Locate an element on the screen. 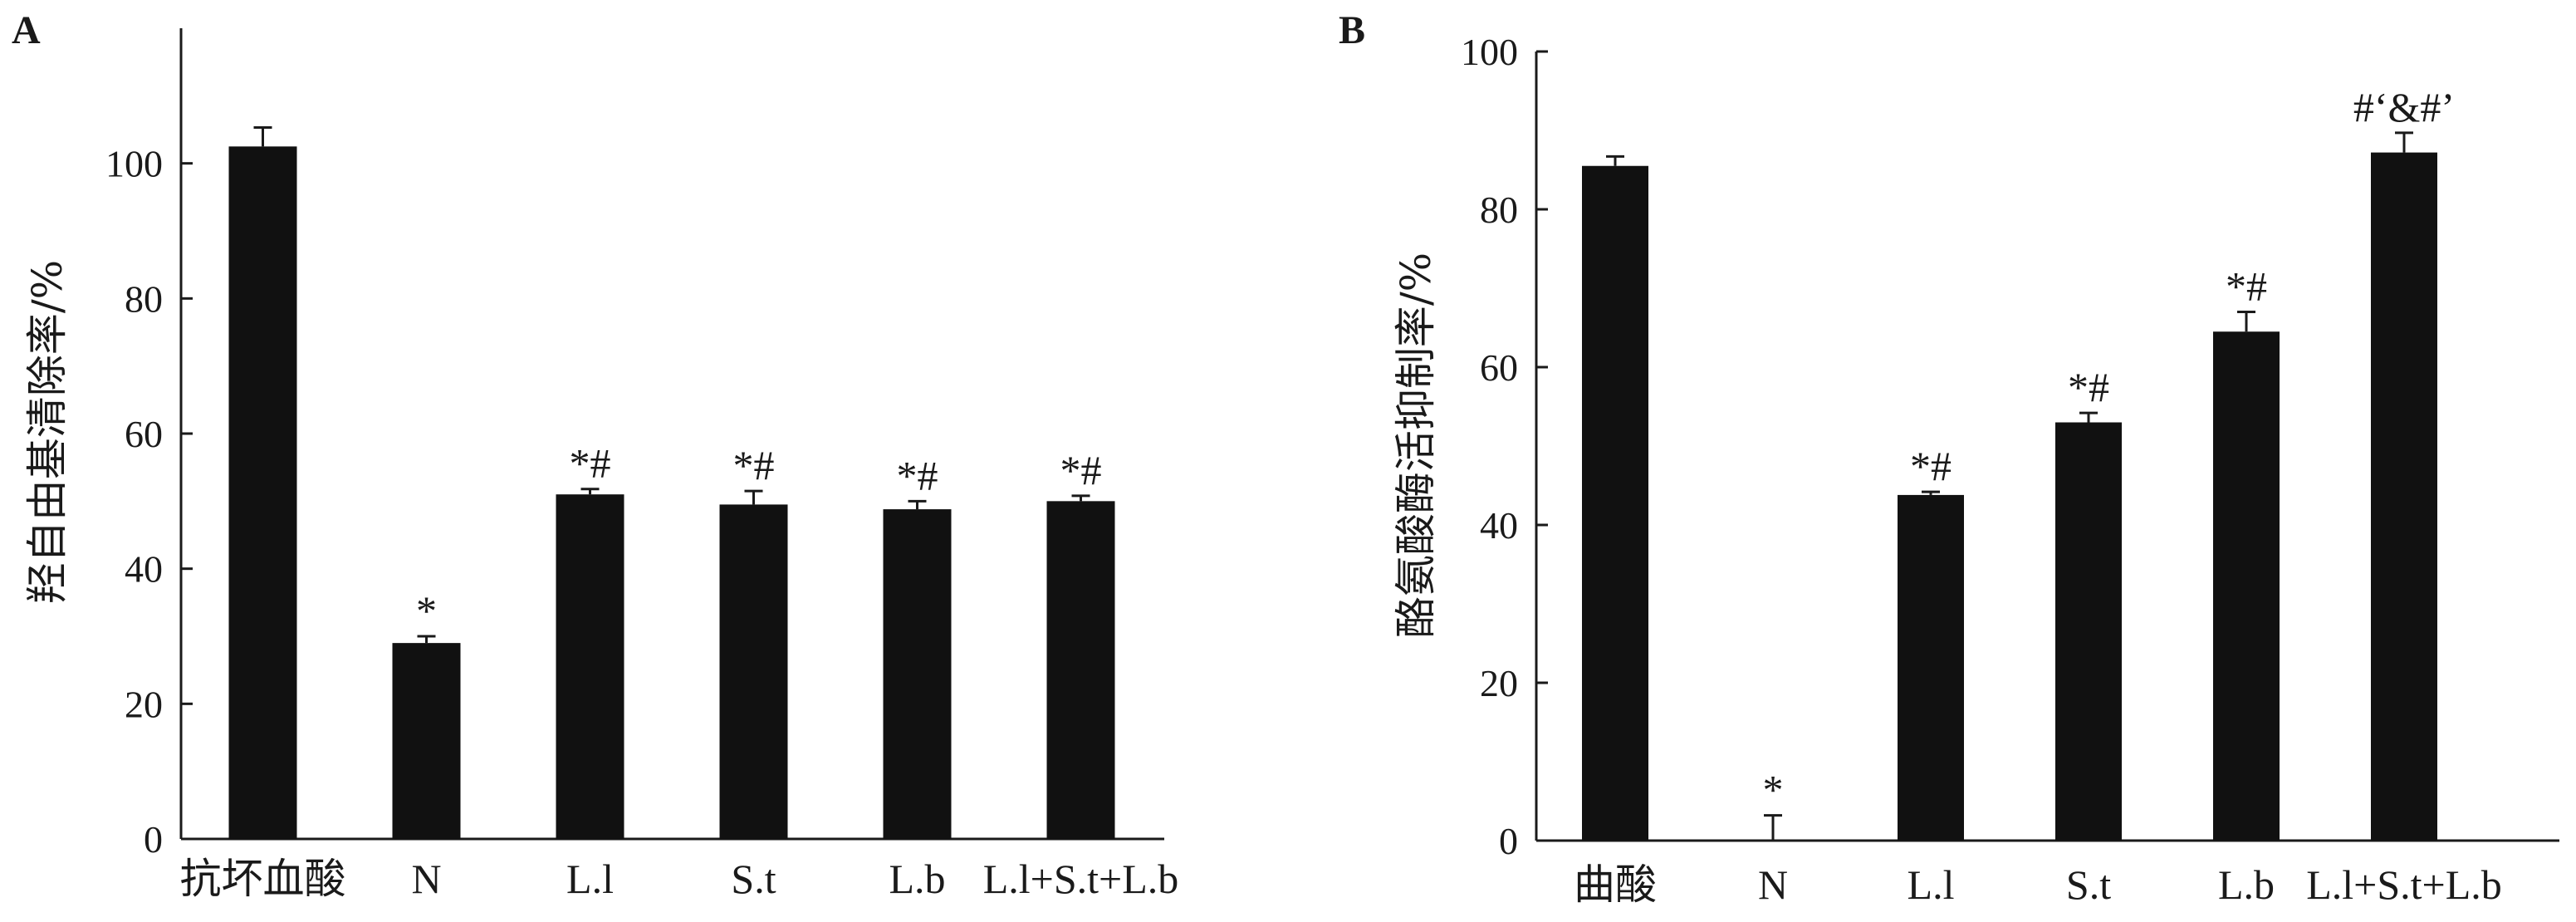 Image resolution: width=2576 pixels, height=922 pixels. panel-label: B is located at coordinates (1352, 30).